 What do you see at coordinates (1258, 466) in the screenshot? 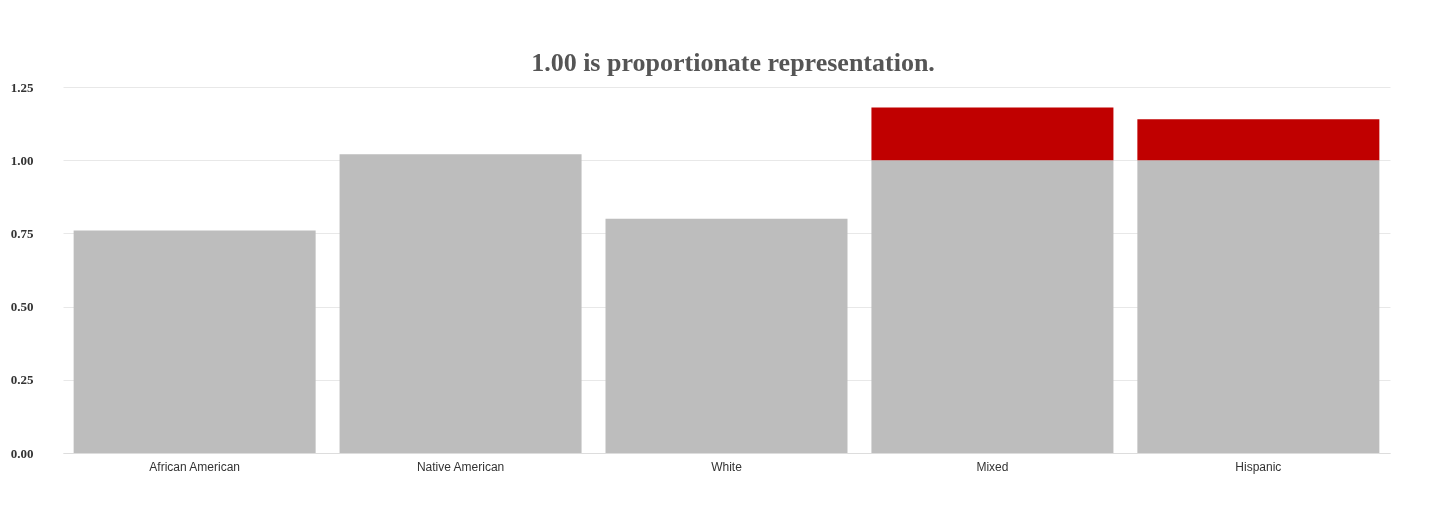
I see `x-tick-label: Hispanic` at bounding box center [1258, 466].